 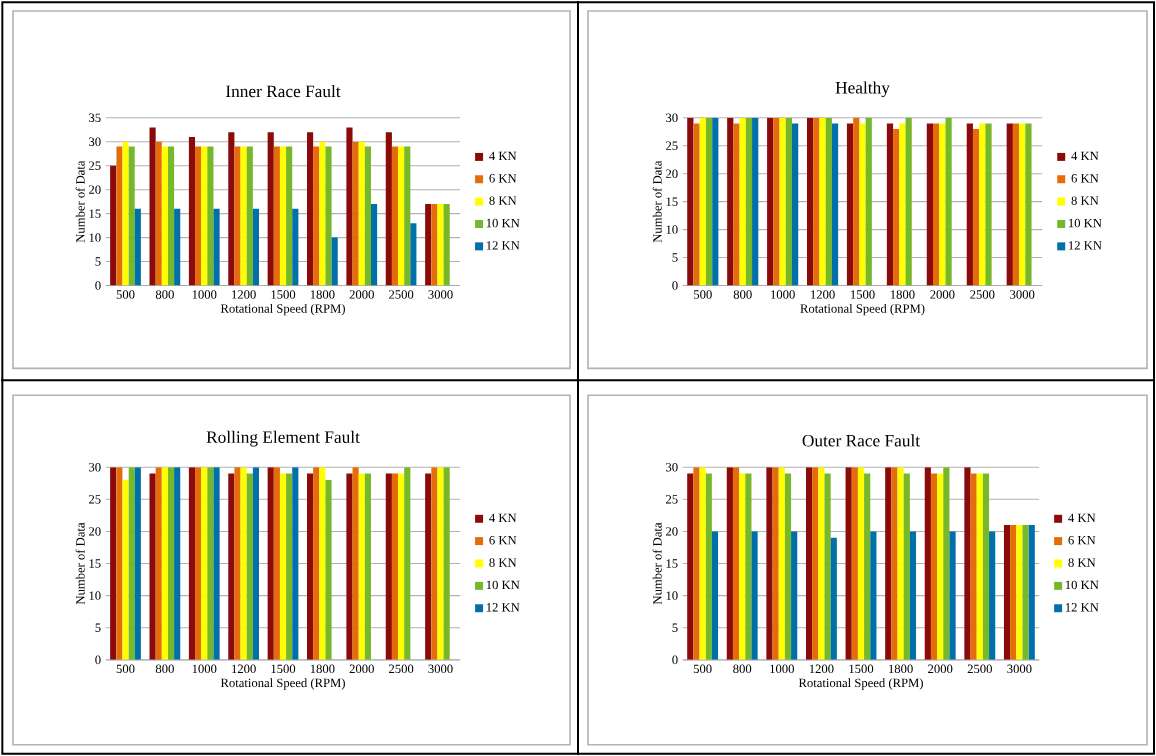 What do you see at coordinates (95, 238) in the screenshot?
I see `y-tick-label: 10` at bounding box center [95, 238].